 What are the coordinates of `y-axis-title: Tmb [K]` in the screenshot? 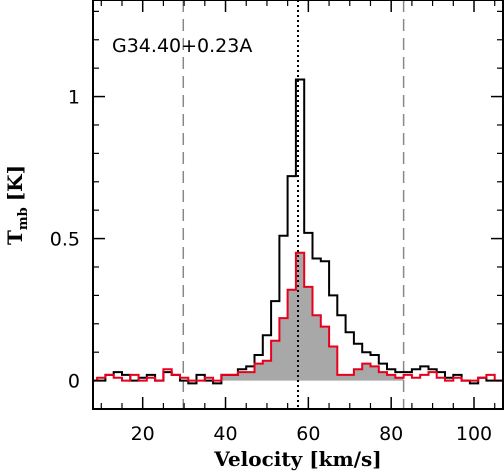 It's located at (17, 205).